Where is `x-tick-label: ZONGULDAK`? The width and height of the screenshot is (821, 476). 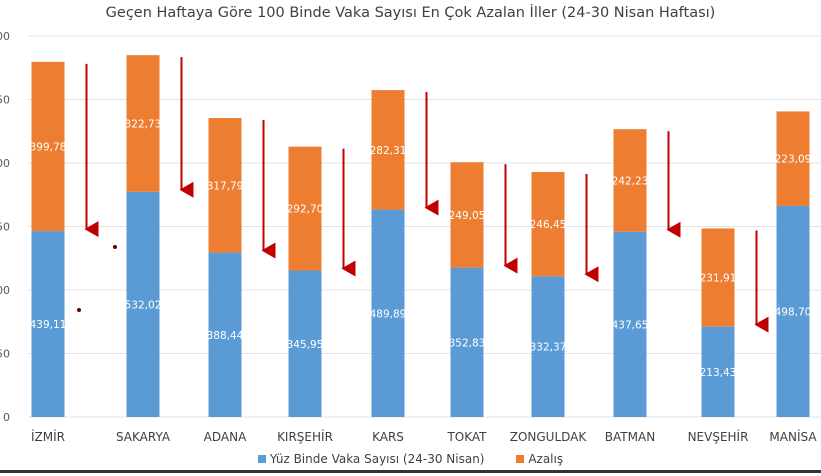
x-tick-label: ZONGULDAK is located at coordinates (549, 437).